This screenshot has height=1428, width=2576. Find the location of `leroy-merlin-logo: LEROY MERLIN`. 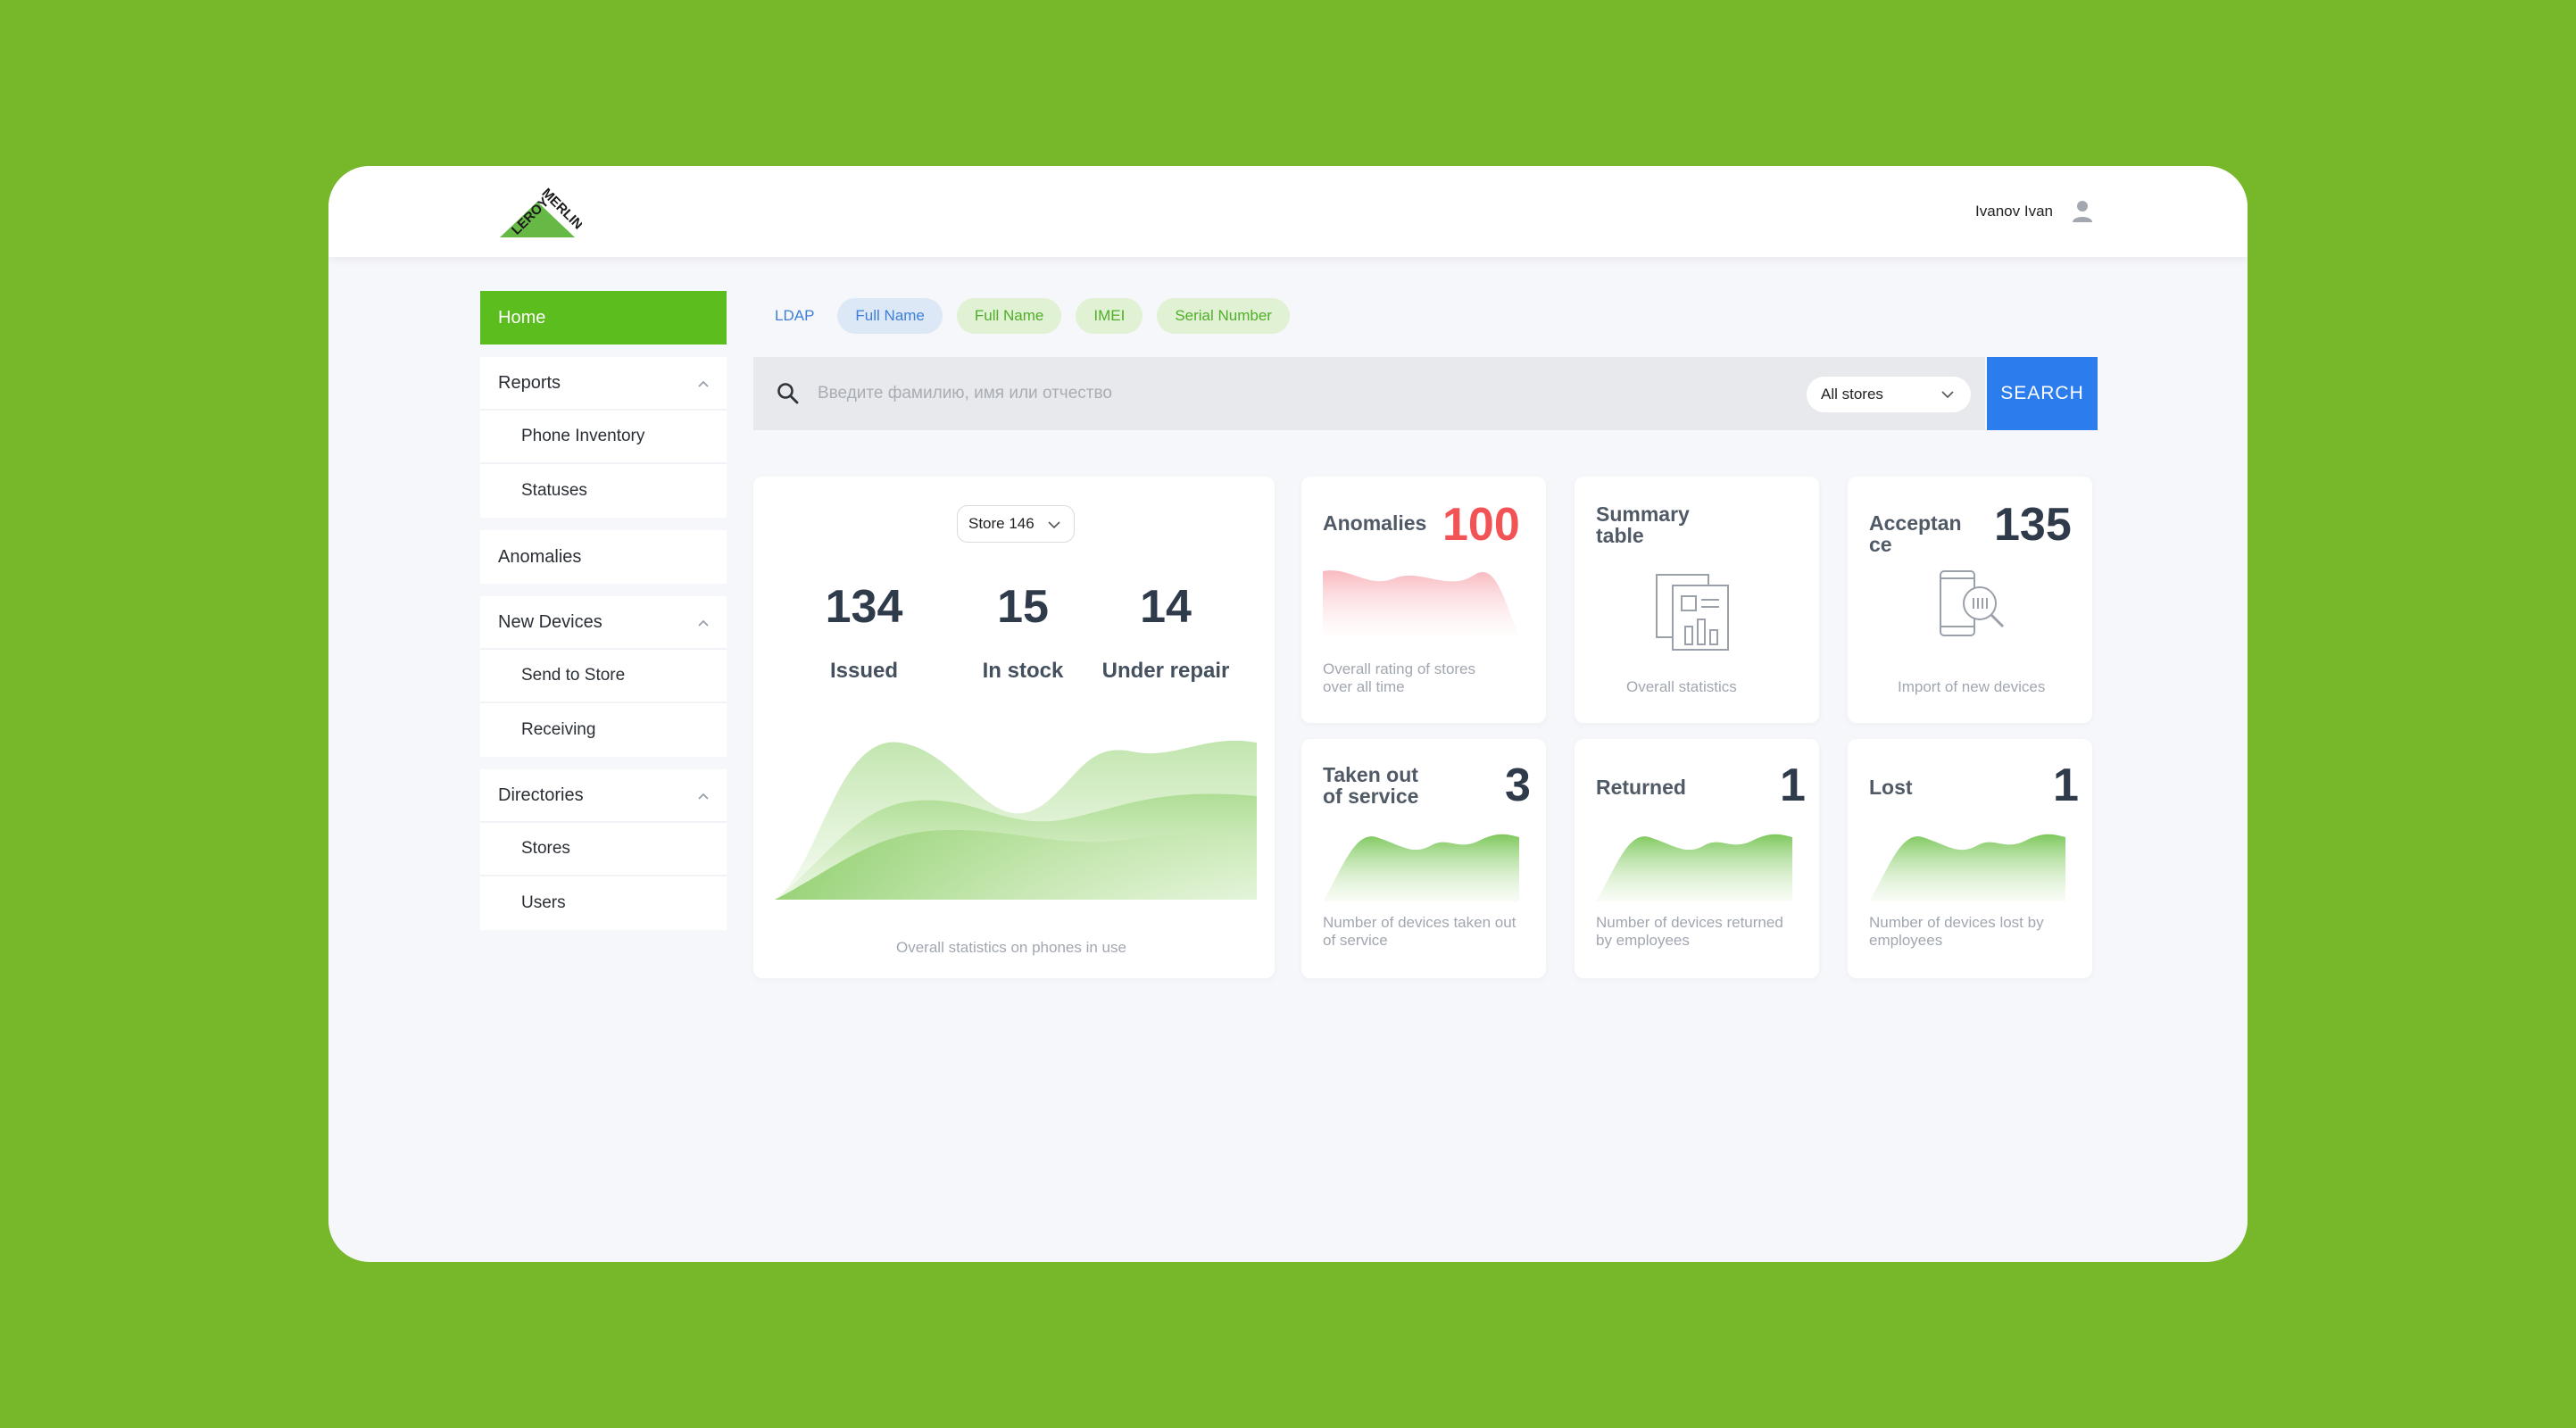

leroy-merlin-logo: LEROY MERLIN is located at coordinates (540, 213).